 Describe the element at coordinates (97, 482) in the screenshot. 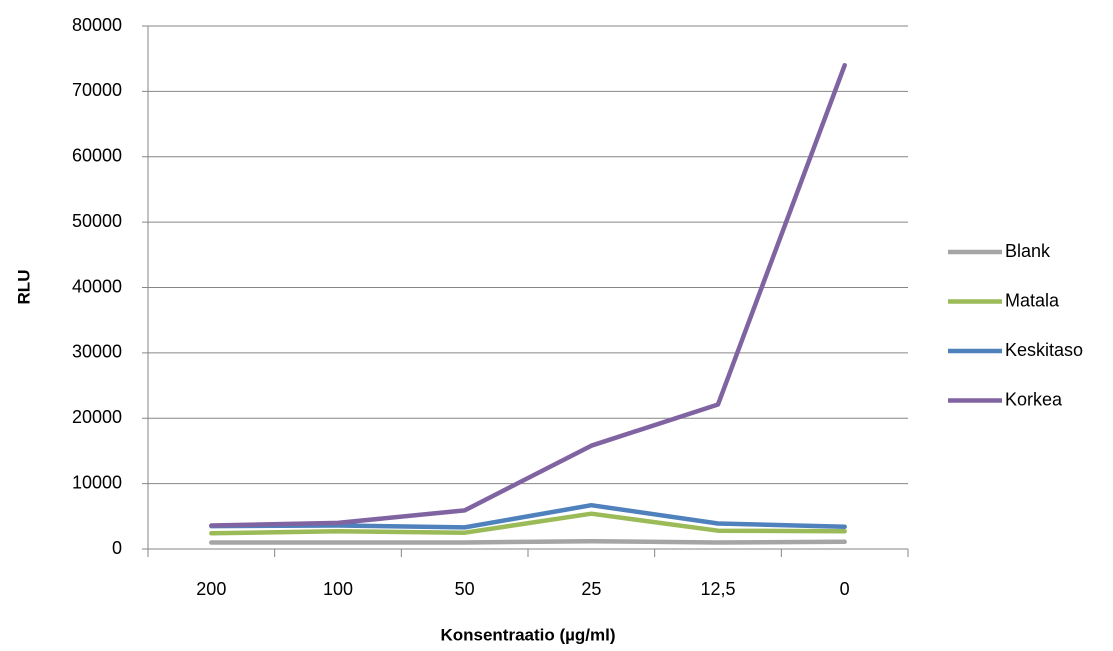

I see `y-tick-label: 10000` at that location.